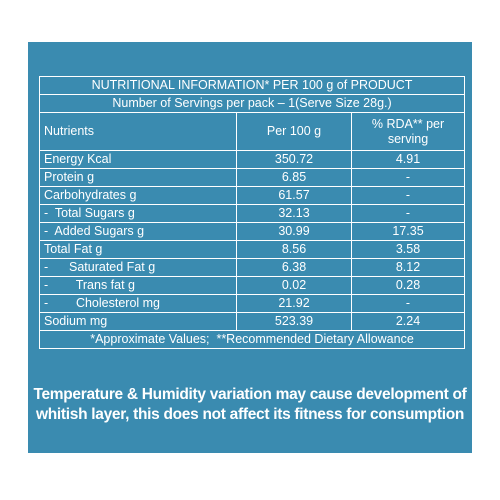 The height and width of the screenshot is (500, 500). What do you see at coordinates (138, 195) in the screenshot?
I see `nutrient-name: Carbohydrates g` at bounding box center [138, 195].